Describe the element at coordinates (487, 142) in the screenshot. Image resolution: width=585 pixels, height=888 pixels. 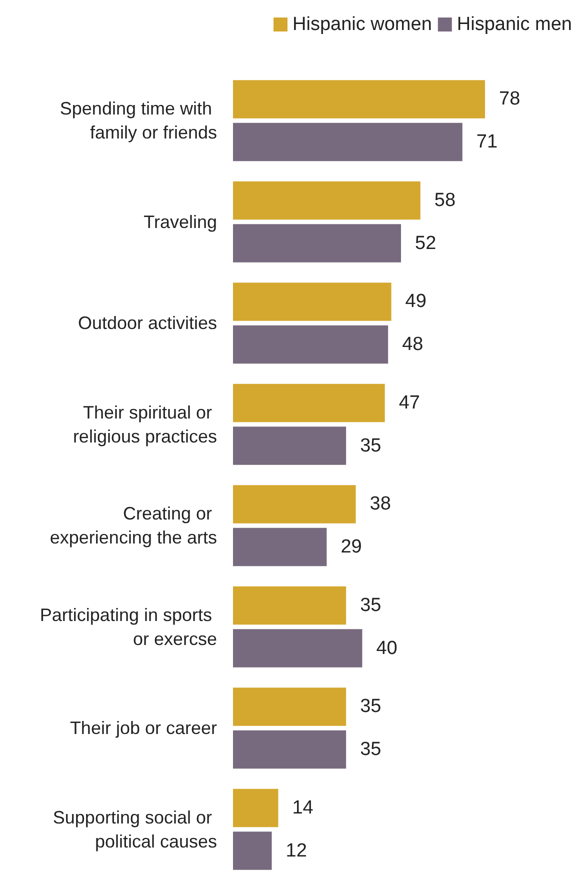
I see `data-label: 71` at that location.